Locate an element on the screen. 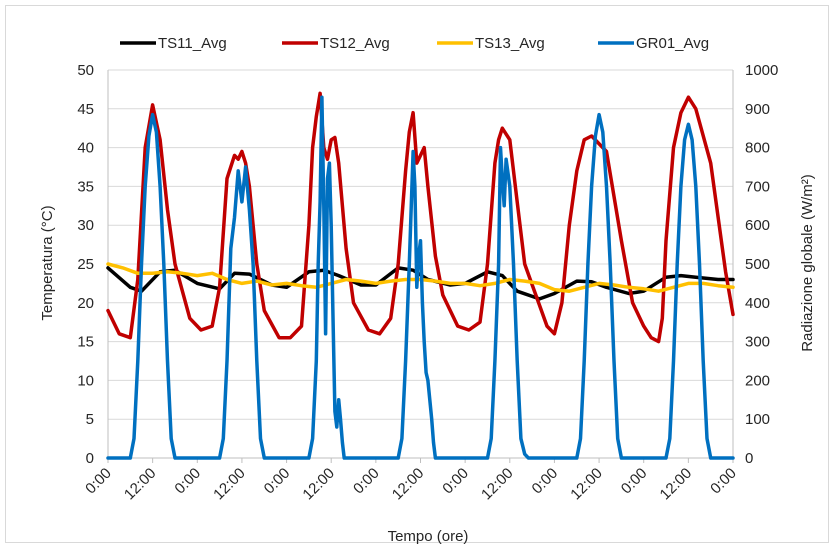 The image size is (836, 550). y-left-tick-label: 40 is located at coordinates (85, 148).